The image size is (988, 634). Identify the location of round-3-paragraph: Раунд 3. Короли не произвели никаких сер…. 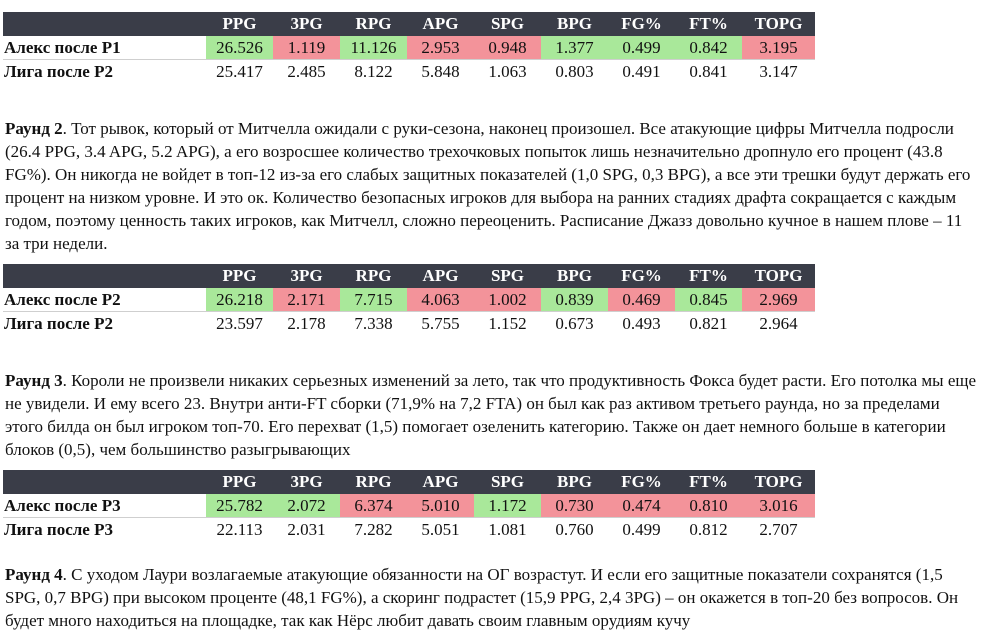
(492, 415).